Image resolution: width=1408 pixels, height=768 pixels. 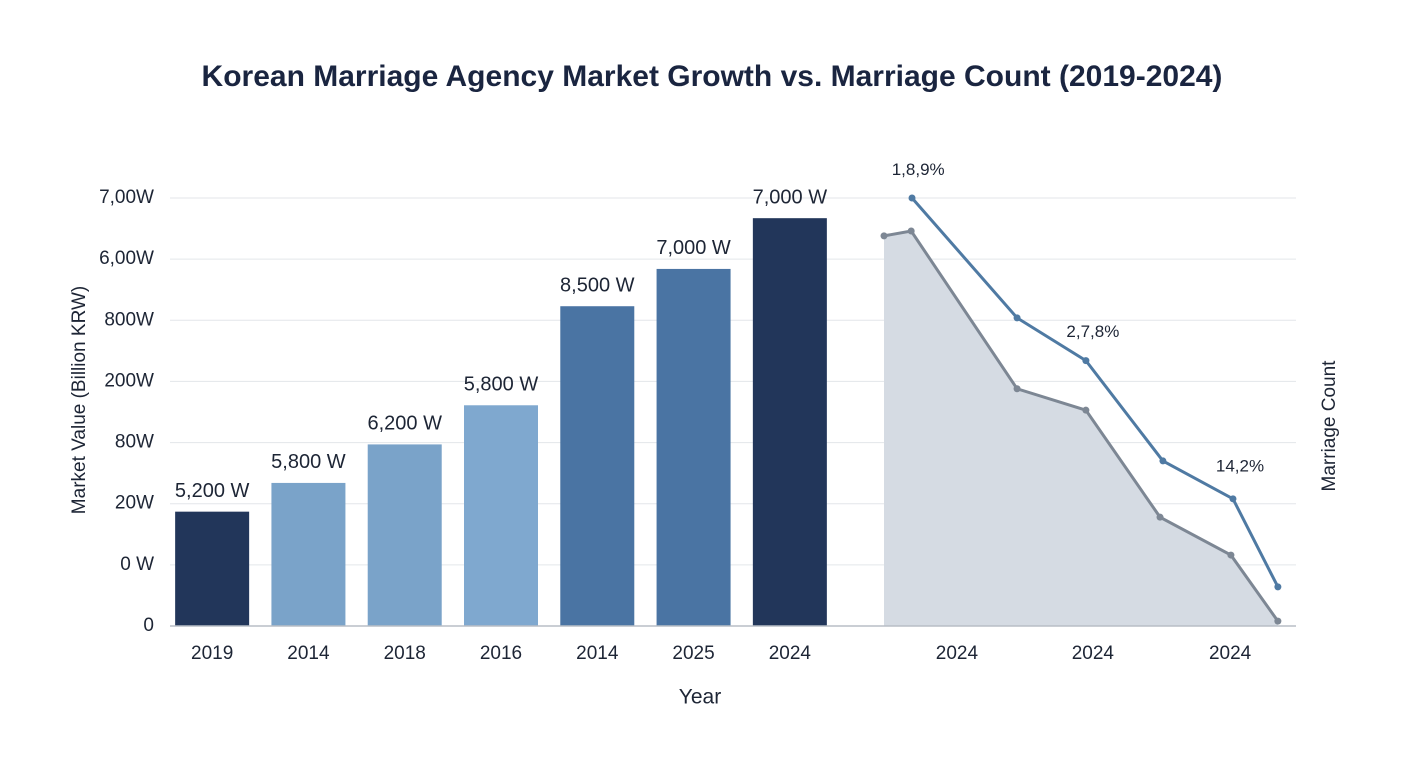 I want to click on x-axis-label: Year, so click(x=700, y=697).